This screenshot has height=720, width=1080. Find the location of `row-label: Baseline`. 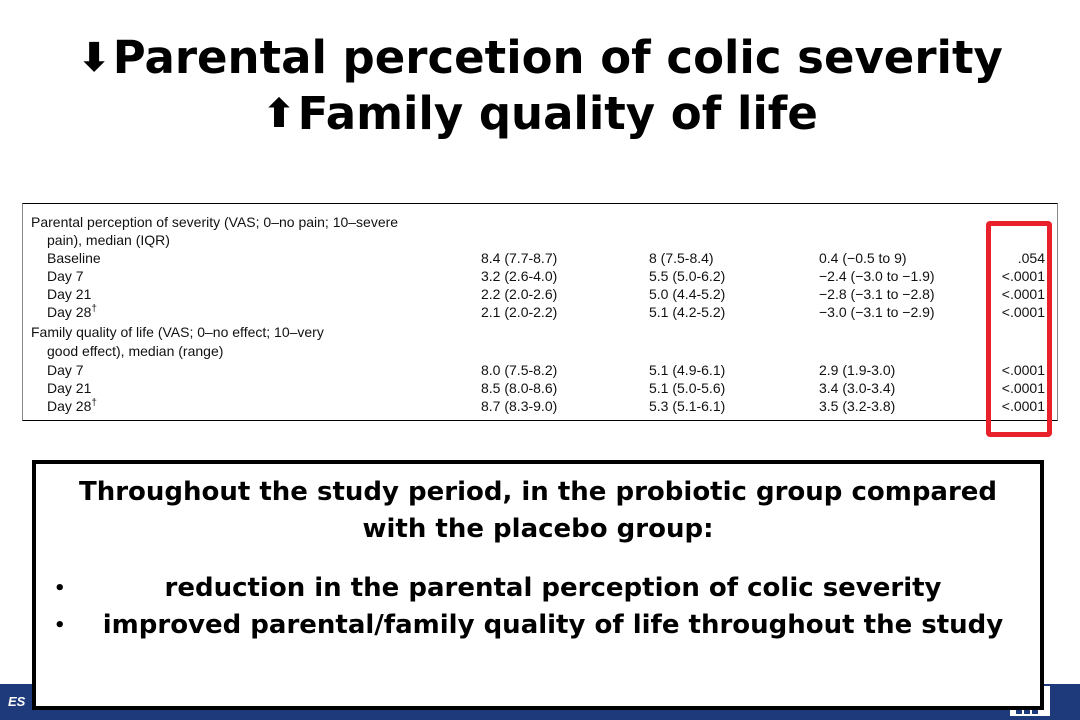

row-label: Baseline is located at coordinates (74, 258).